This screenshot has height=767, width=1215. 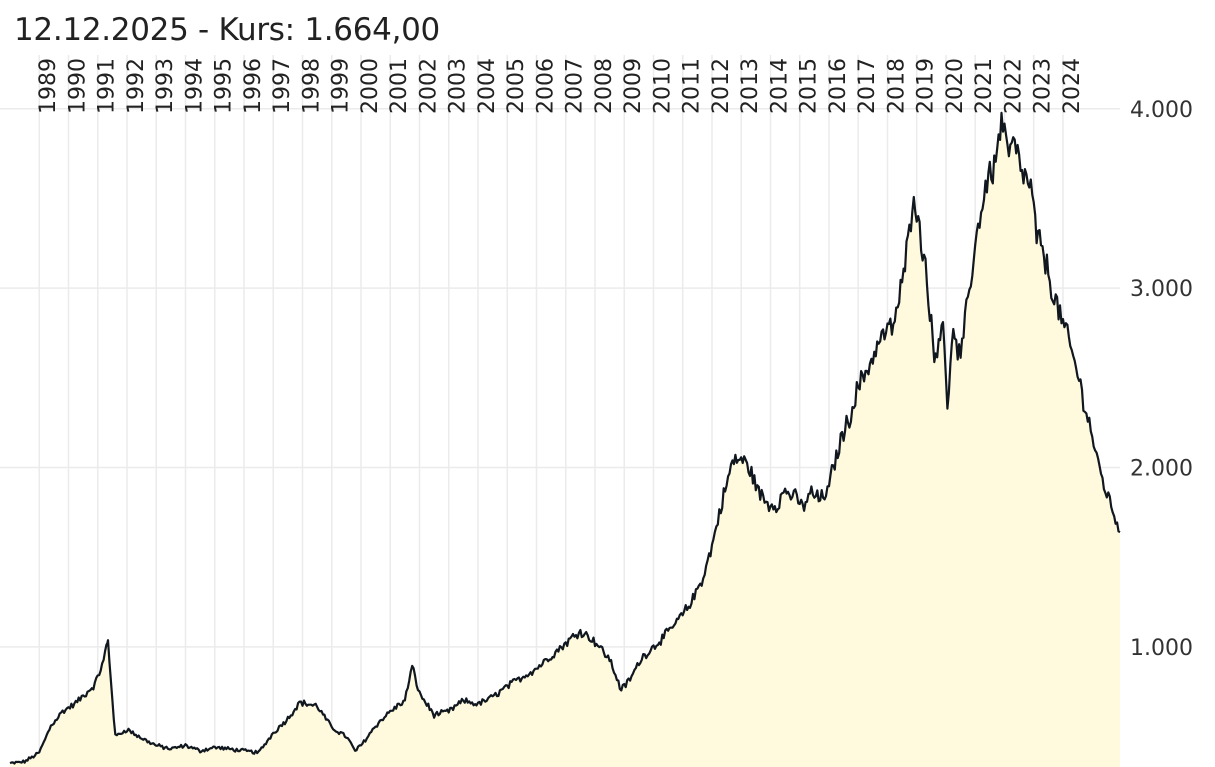 I want to click on year-label-2010: 2010, so click(x=662, y=86).